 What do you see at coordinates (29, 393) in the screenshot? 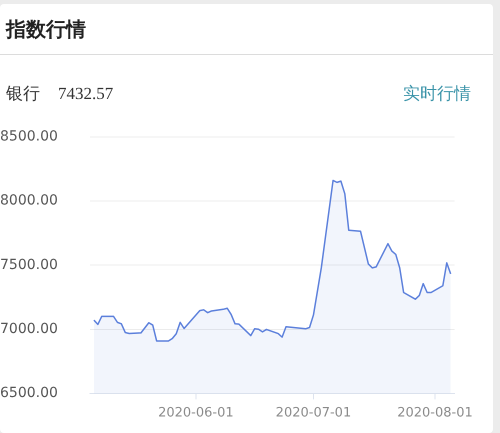
I see `y-tick-label: 6500.00` at bounding box center [29, 393].